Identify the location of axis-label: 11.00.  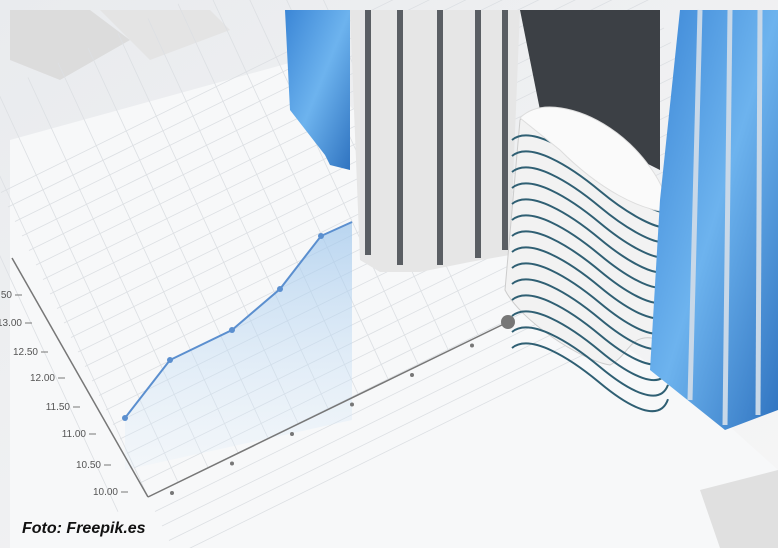
(74, 434).